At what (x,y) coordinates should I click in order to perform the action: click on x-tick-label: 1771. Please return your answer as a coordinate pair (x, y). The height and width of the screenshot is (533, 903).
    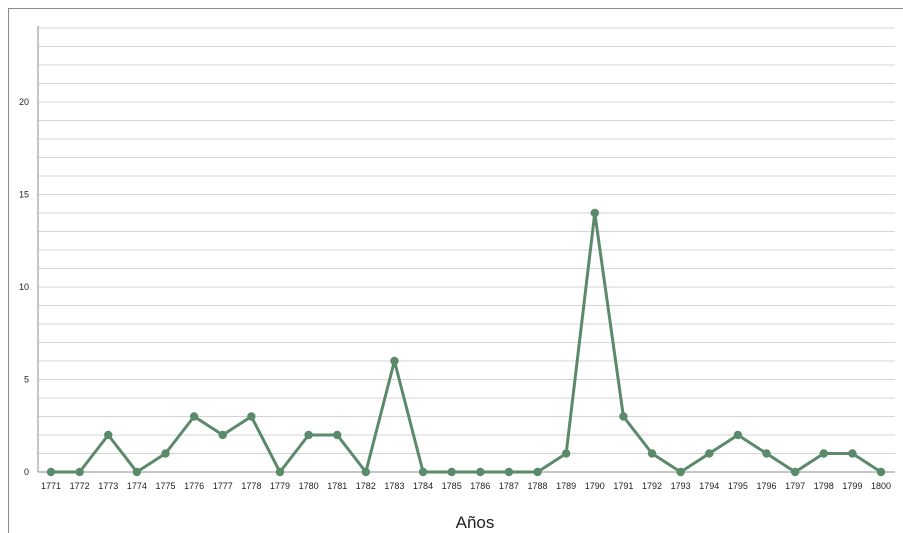
    Looking at the image, I should click on (51, 486).